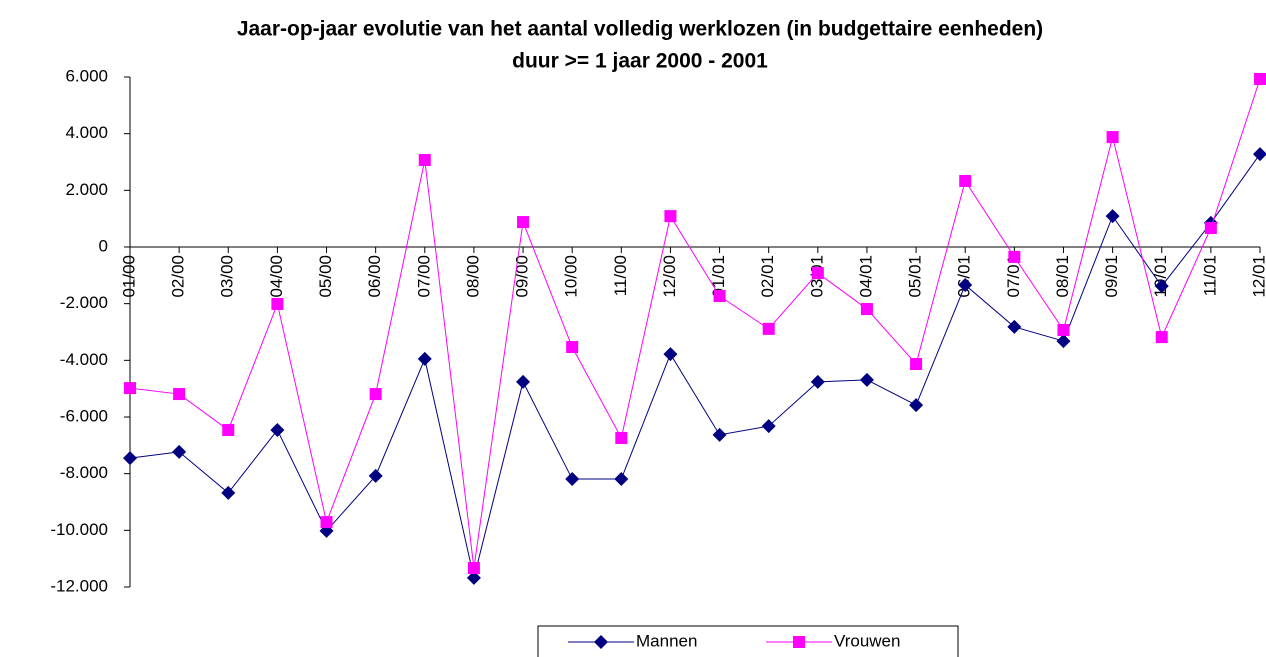 The image size is (1266, 657). Describe the element at coordinates (374, 276) in the screenshot. I see `x-tick-label: 06/00` at that location.